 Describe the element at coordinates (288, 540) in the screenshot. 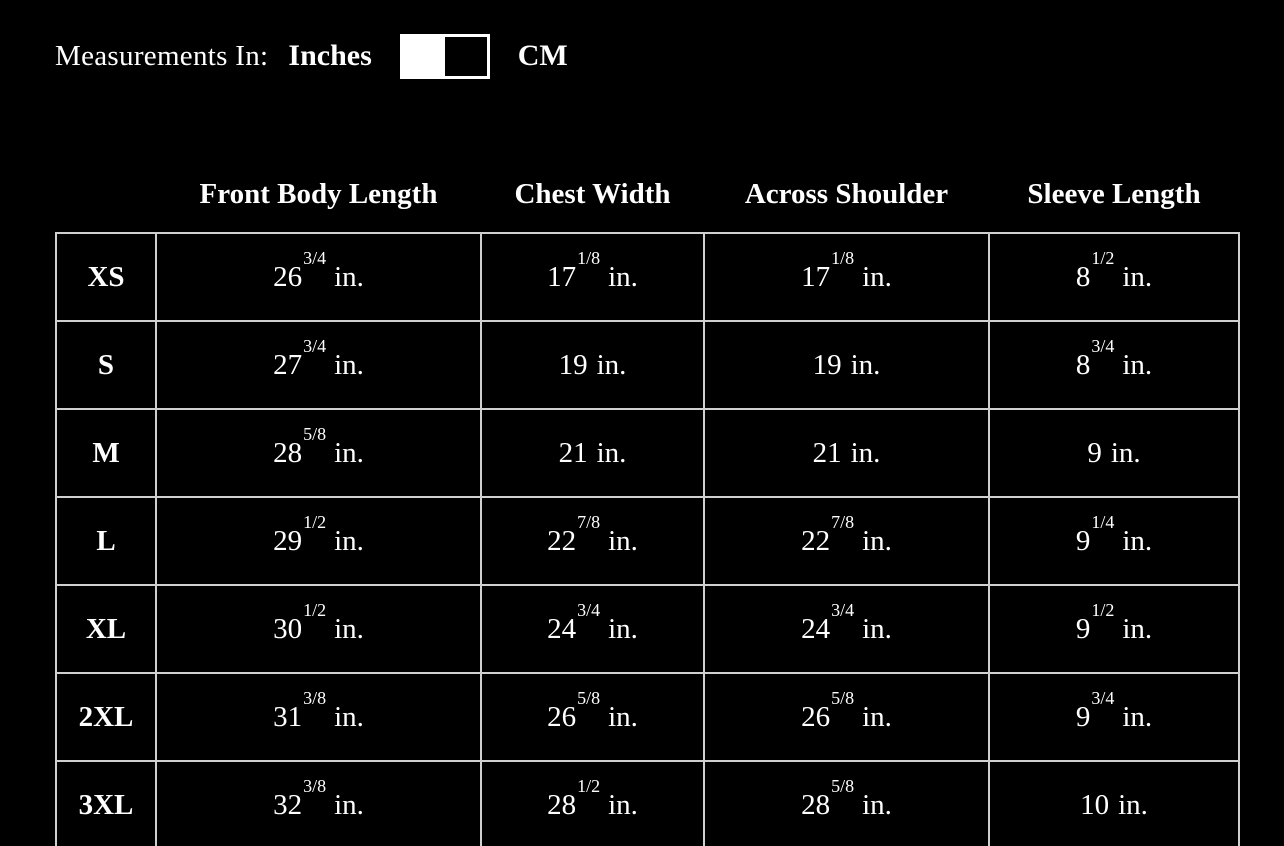

I see `measurement-whole: 29` at that location.